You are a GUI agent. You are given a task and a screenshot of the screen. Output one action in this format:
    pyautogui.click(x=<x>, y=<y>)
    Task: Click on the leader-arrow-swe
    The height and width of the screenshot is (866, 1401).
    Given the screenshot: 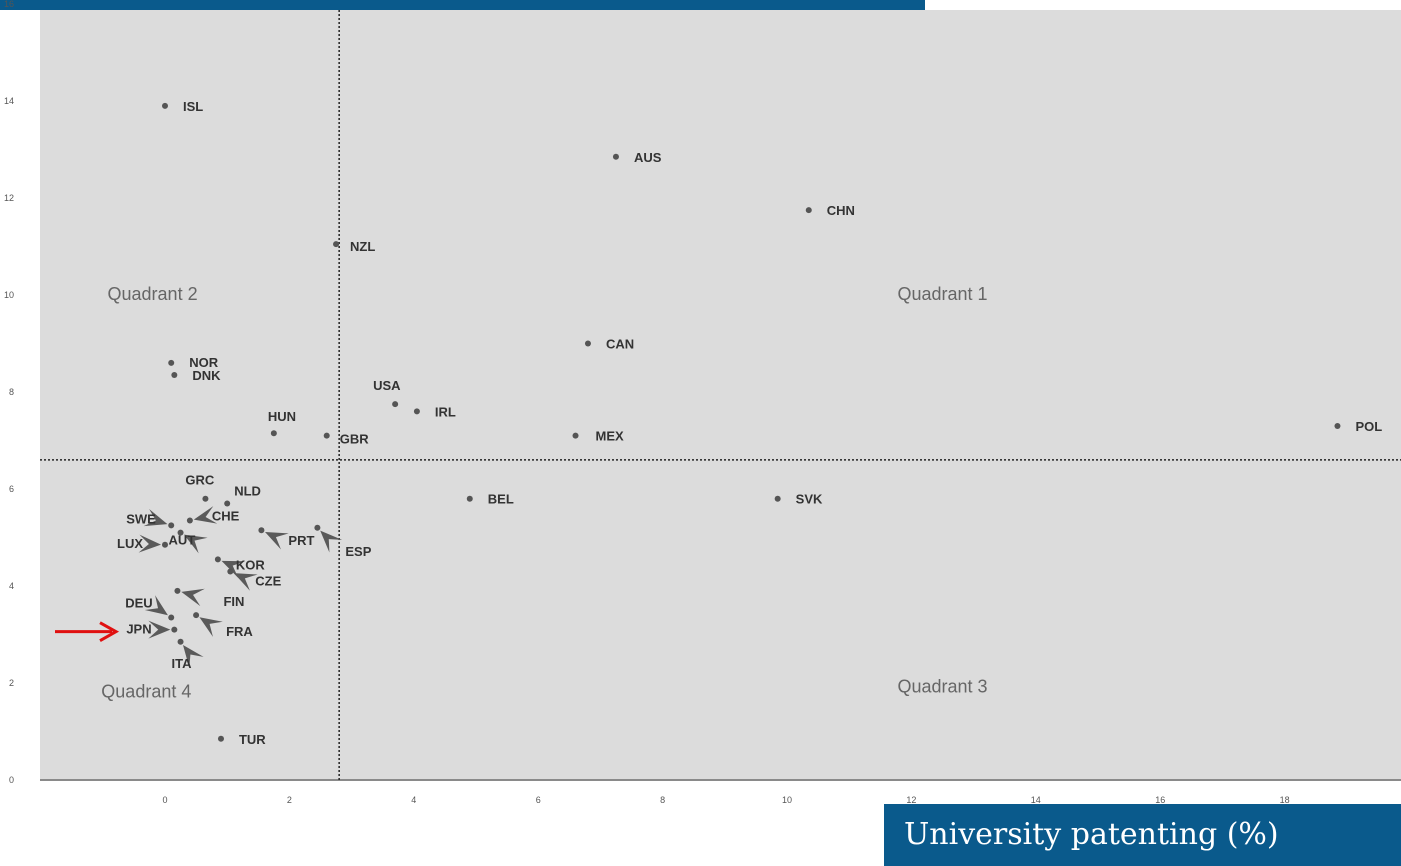 What is the action you would take?
    pyautogui.click(x=155, y=517)
    